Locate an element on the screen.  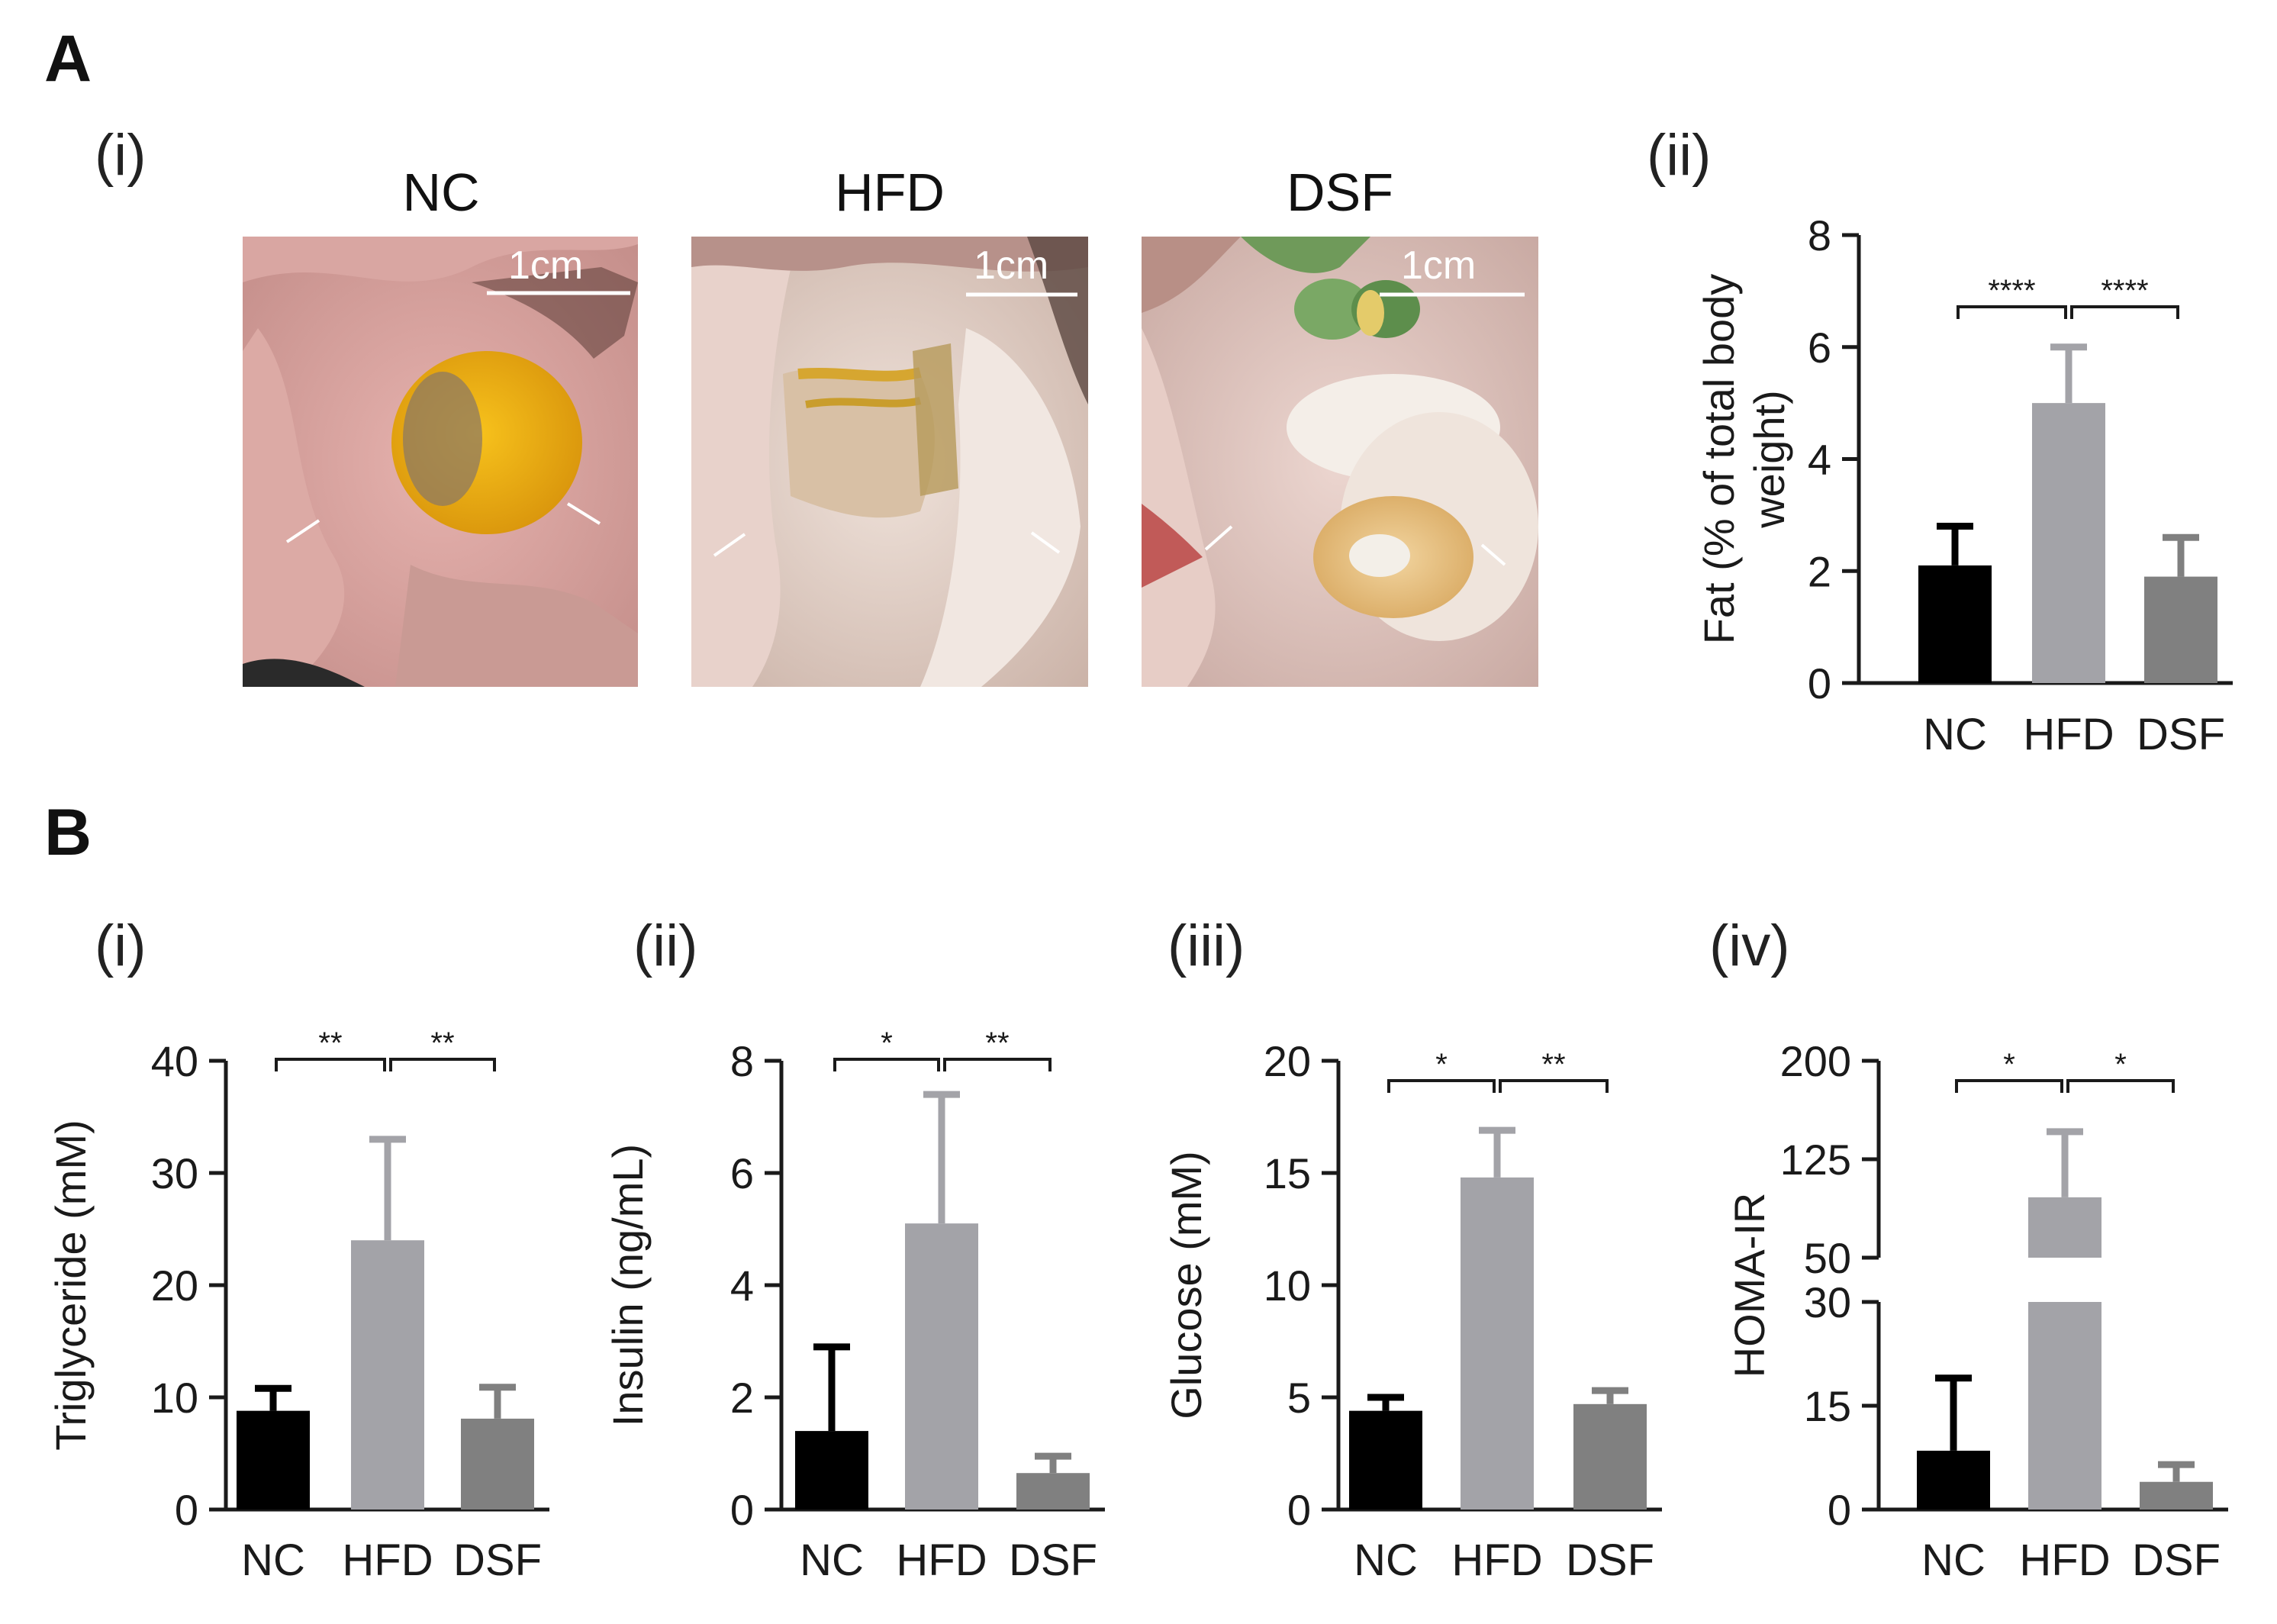
photo-title-hfd: HFD is located at coordinates (890, 192).